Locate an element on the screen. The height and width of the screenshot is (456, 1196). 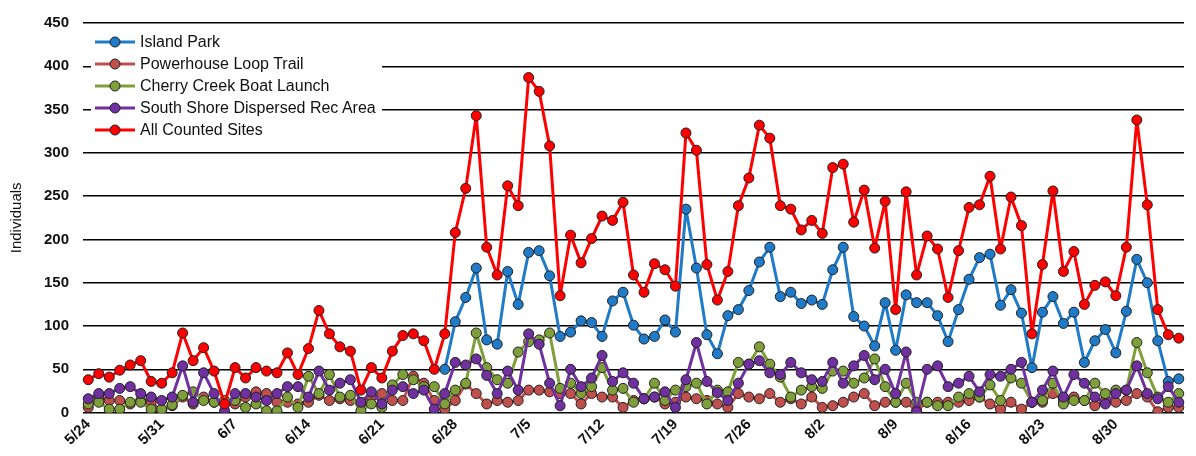
y-tick-label: 100 is located at coordinates (57, 325).